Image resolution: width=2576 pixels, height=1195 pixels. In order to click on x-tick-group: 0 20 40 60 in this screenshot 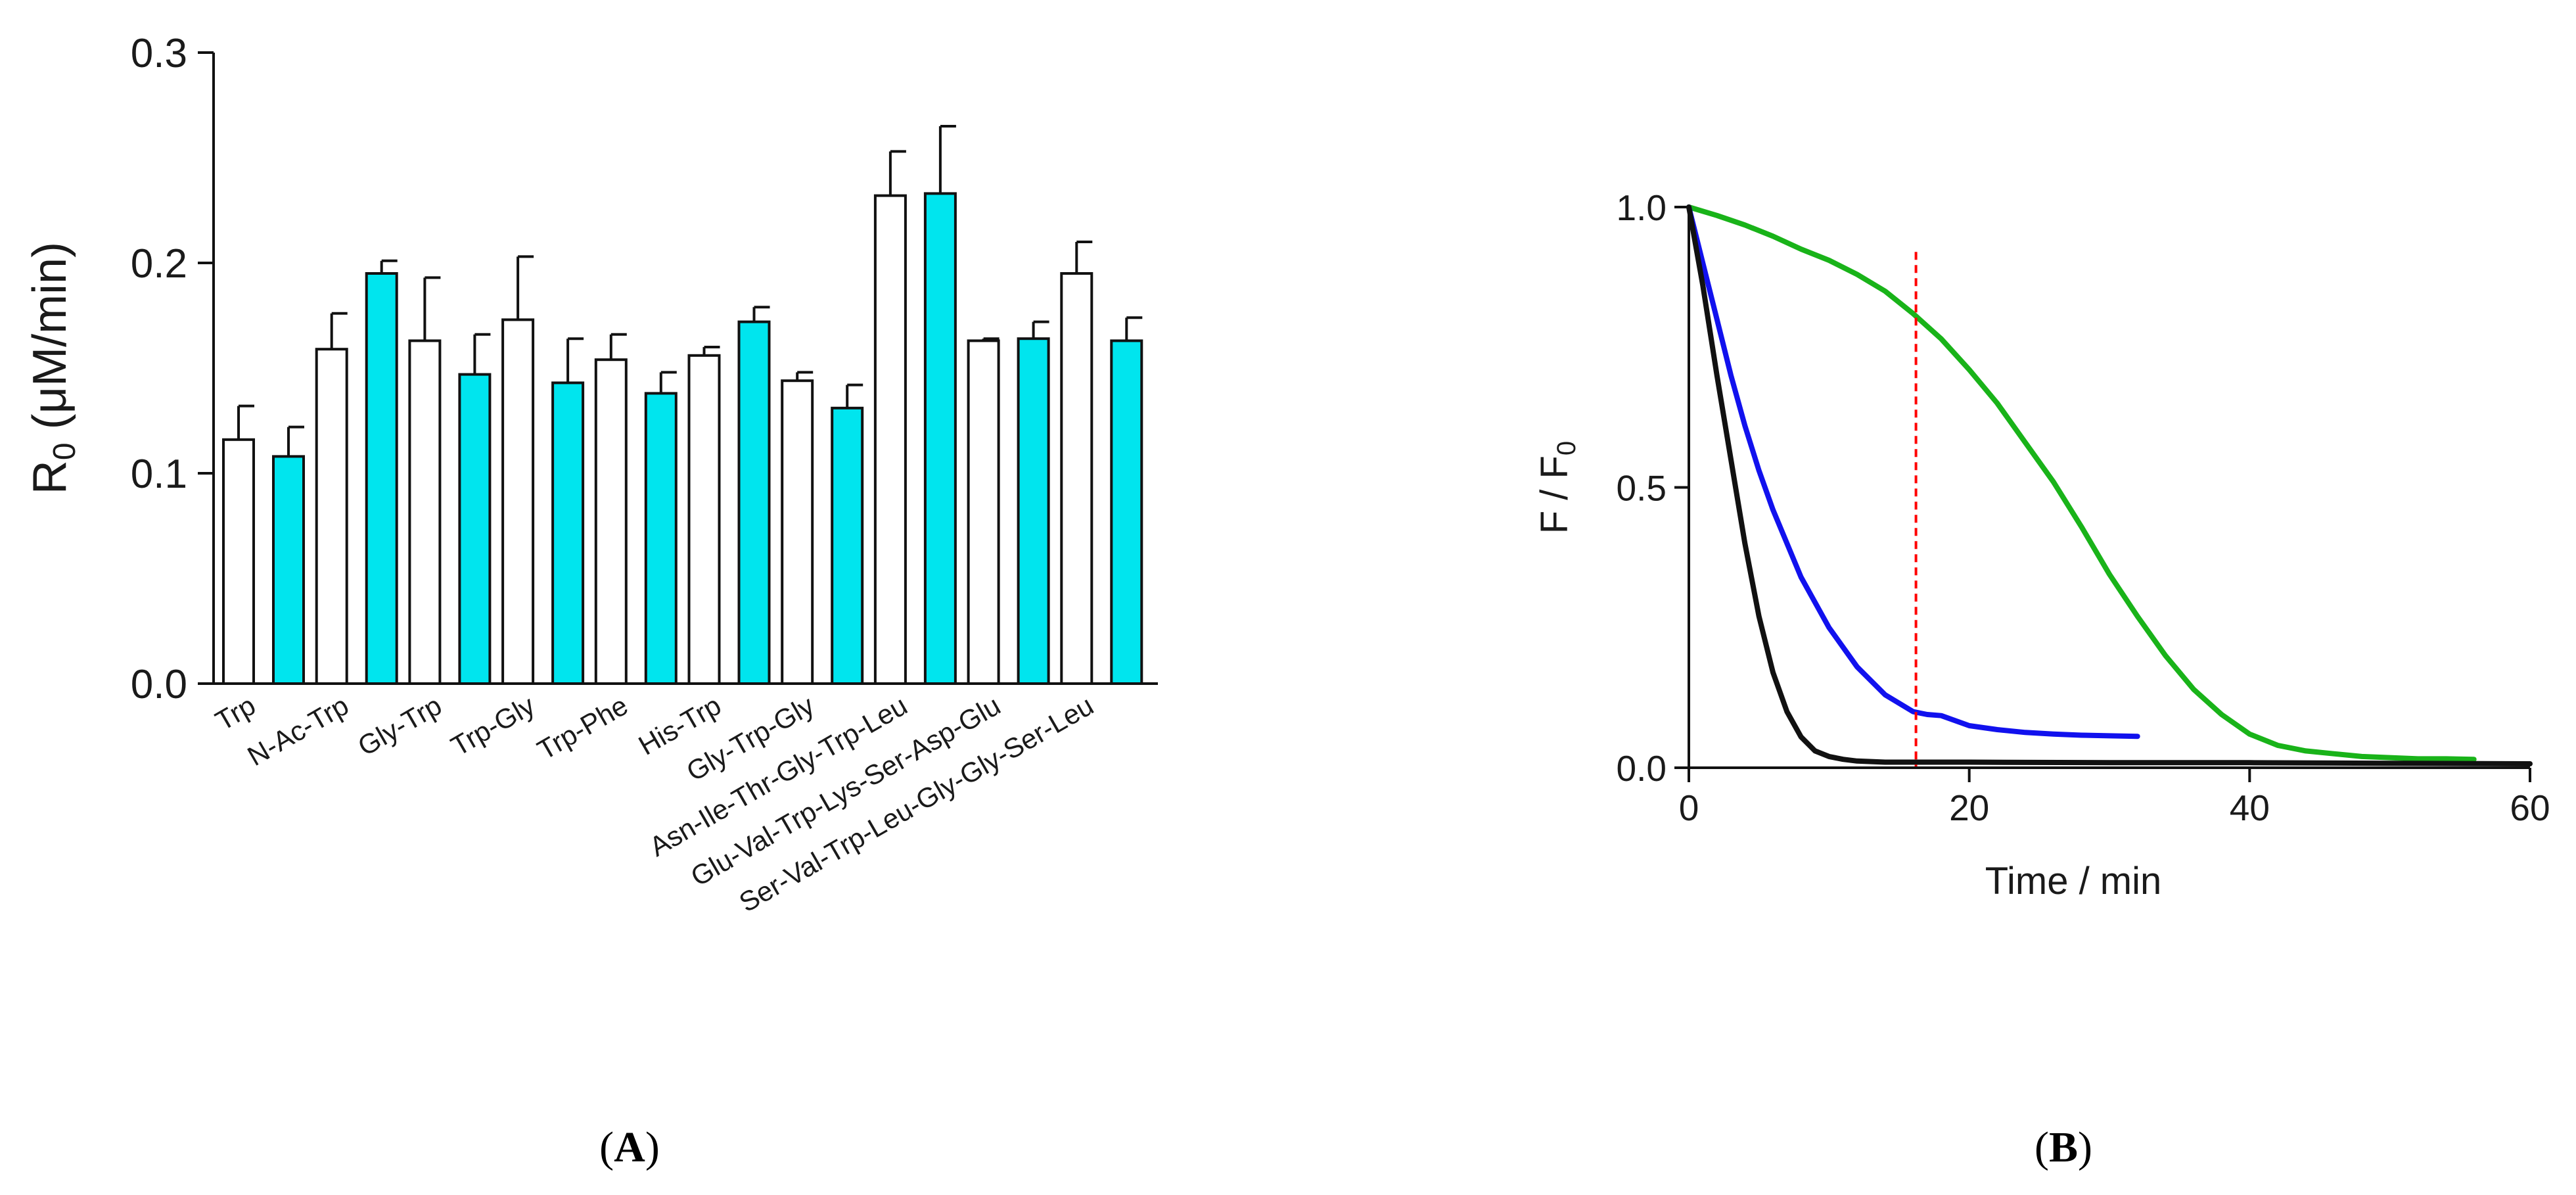, I will do `click(2114, 798)`.